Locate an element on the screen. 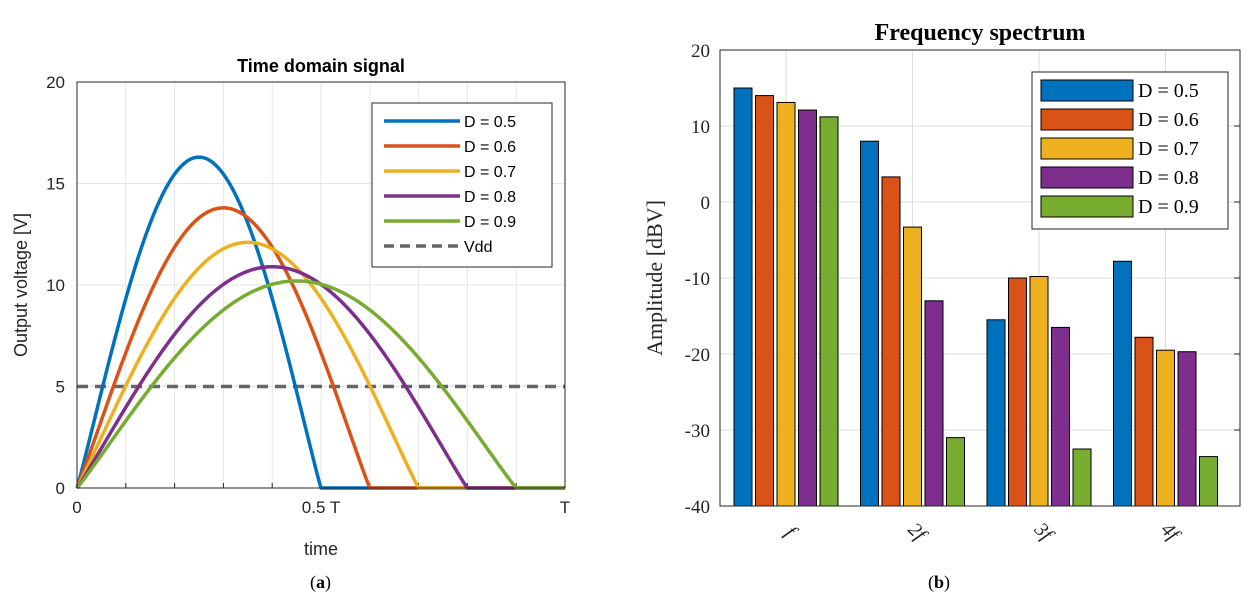 Image resolution: width=1255 pixels, height=599 pixels. chart-title: Frequency spectrum is located at coordinates (980, 33).